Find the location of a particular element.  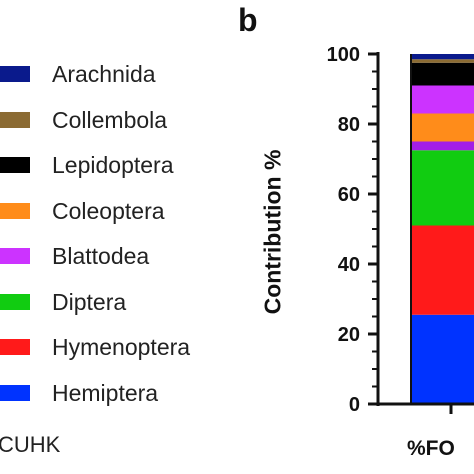

legend-label: Hymenoptera is located at coordinates (121, 347).